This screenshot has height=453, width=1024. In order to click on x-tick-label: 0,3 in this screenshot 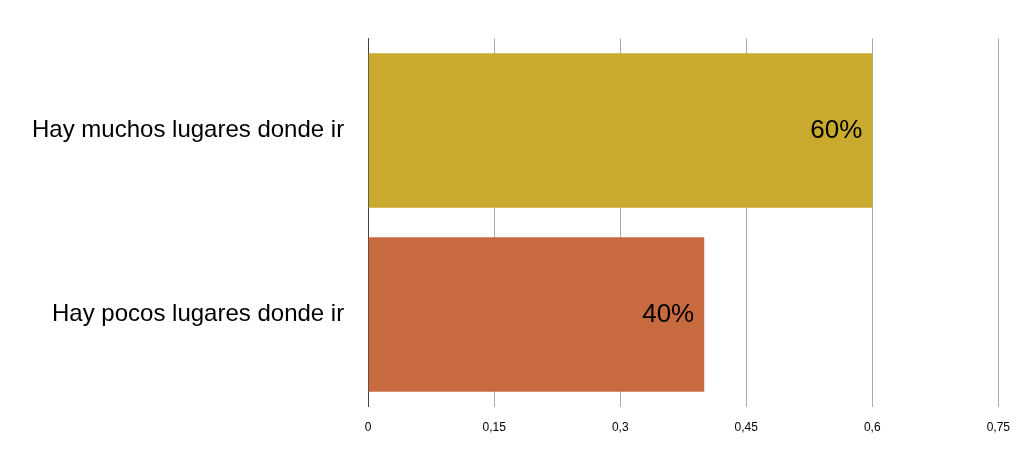, I will do `click(620, 427)`.